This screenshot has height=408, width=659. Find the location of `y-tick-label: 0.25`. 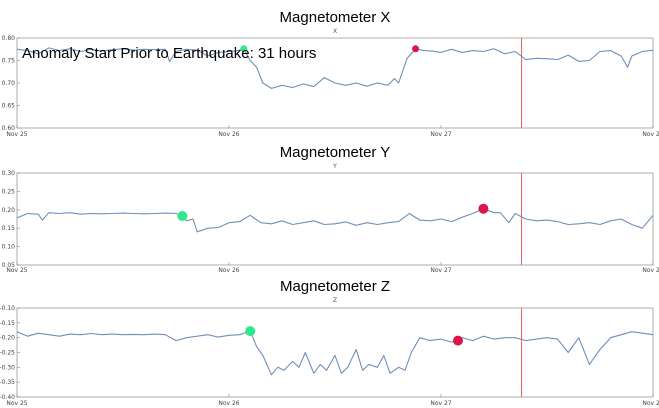

y-tick-label: 0.25 is located at coordinates (9, 191).